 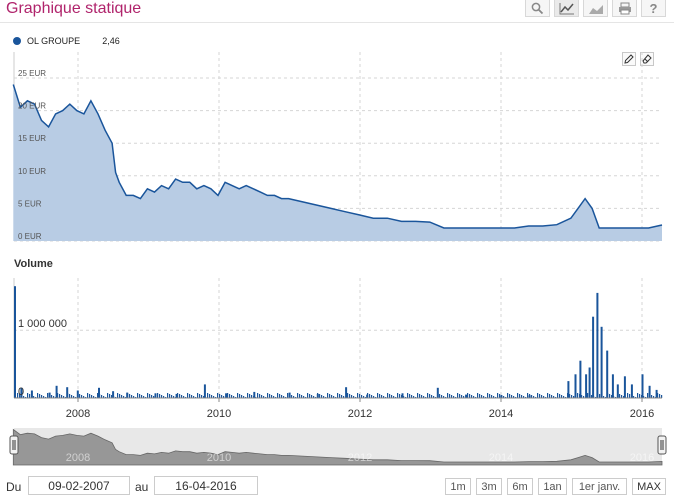 I want to click on range-1an-button: 1an, so click(x=552, y=486).